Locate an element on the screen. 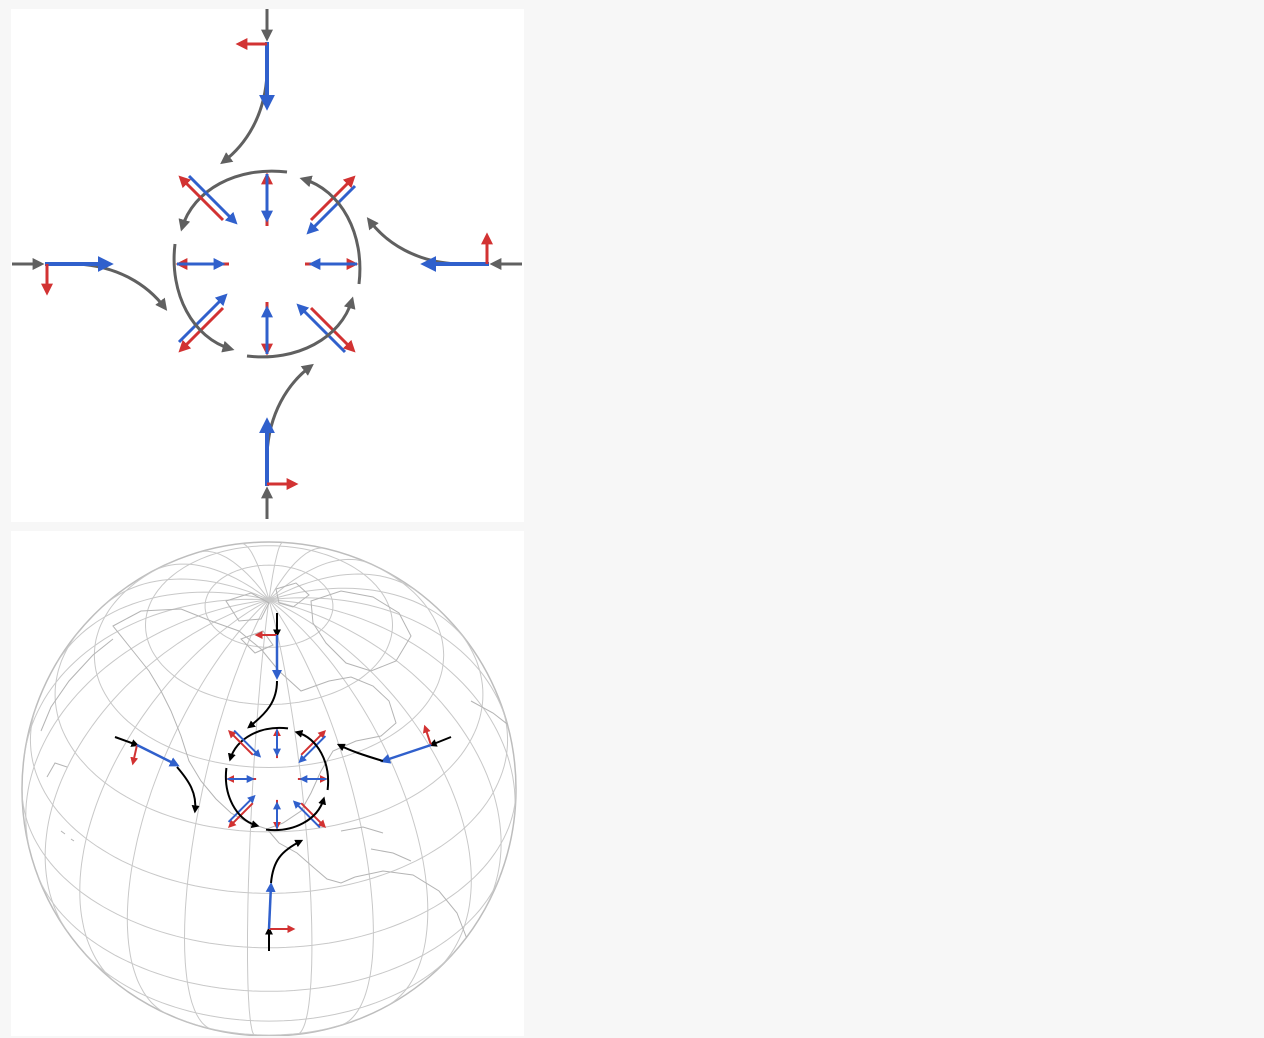 Image resolution: width=1264 pixels, height=1038 pixels. blue-radial-vector-east is located at coordinates (406, 753).